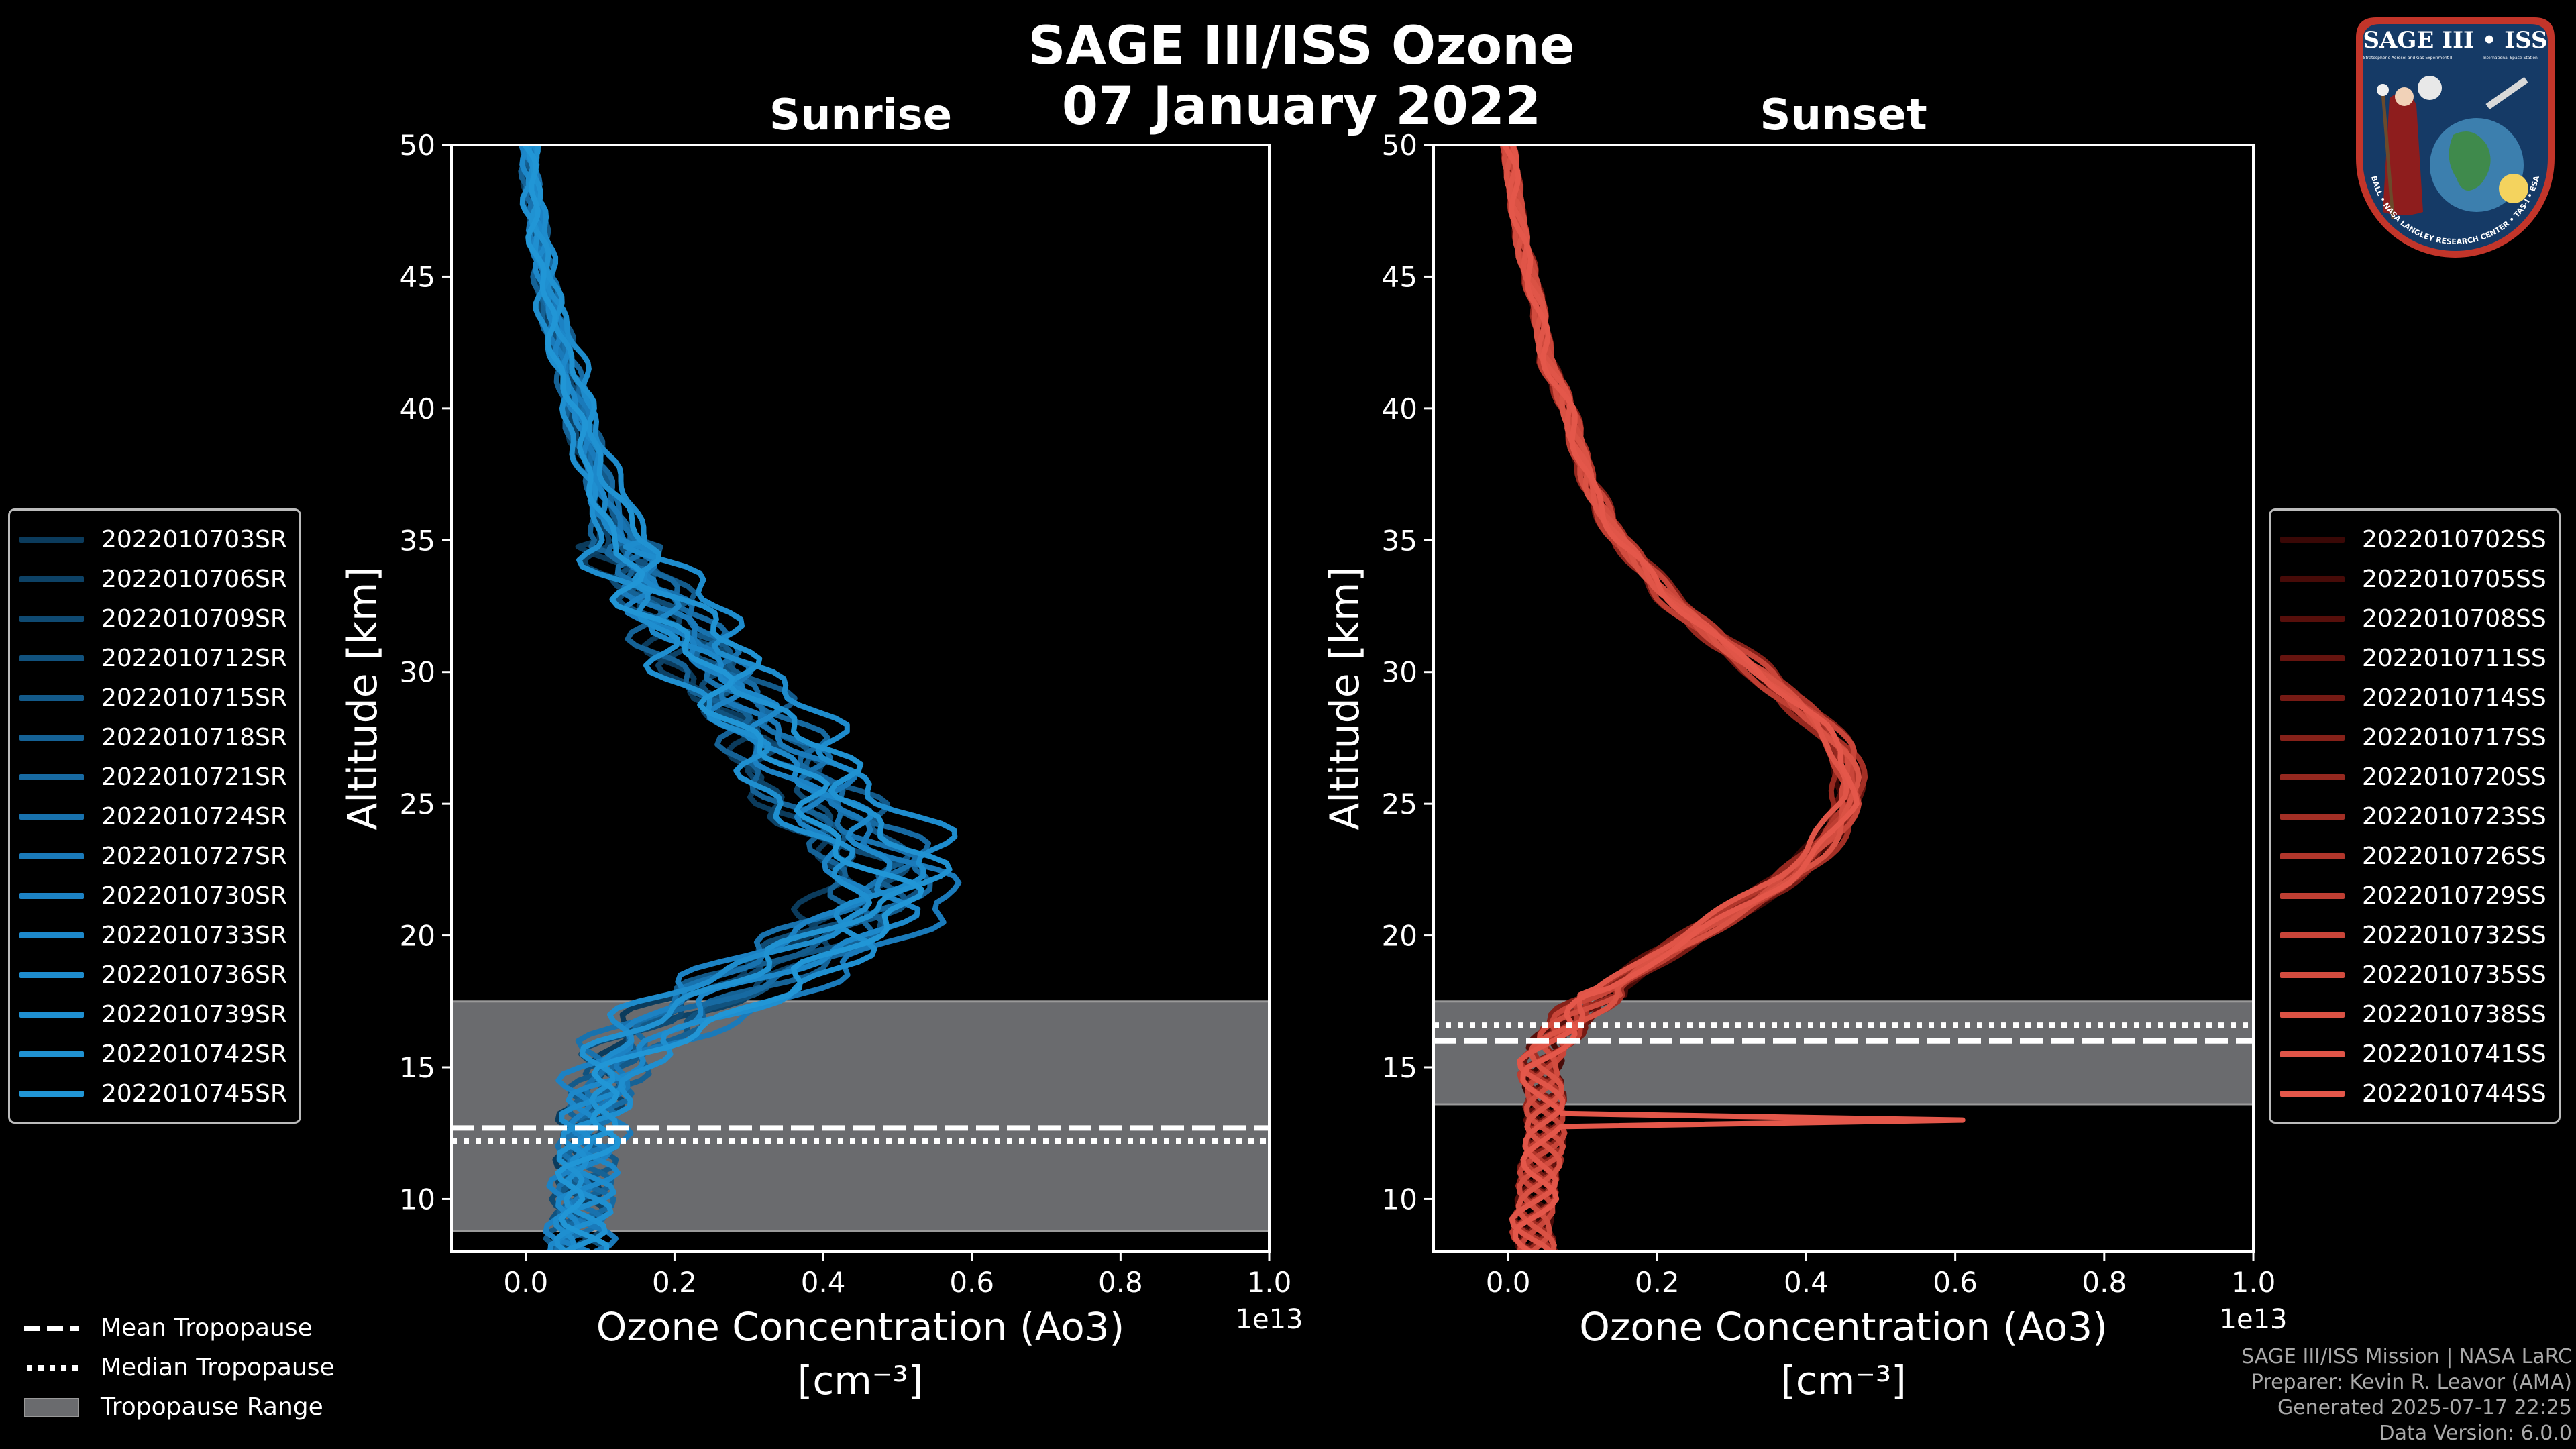 This screenshot has height=1449, width=2576. I want to click on legend-label: 2022010703SR, so click(194, 539).